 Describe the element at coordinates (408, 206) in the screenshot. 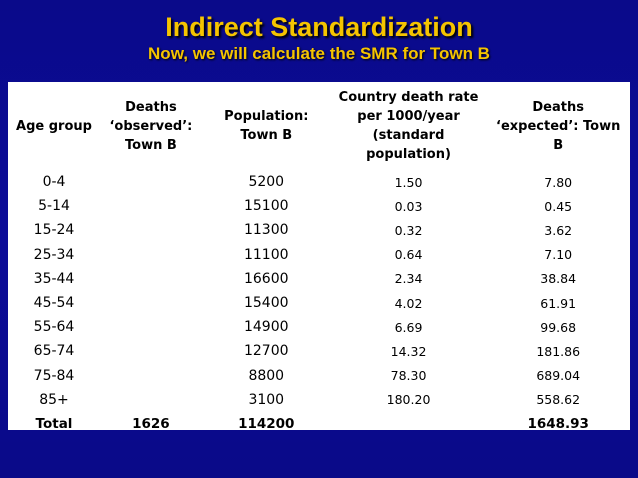

I see `cell-rate: 0.03` at that location.